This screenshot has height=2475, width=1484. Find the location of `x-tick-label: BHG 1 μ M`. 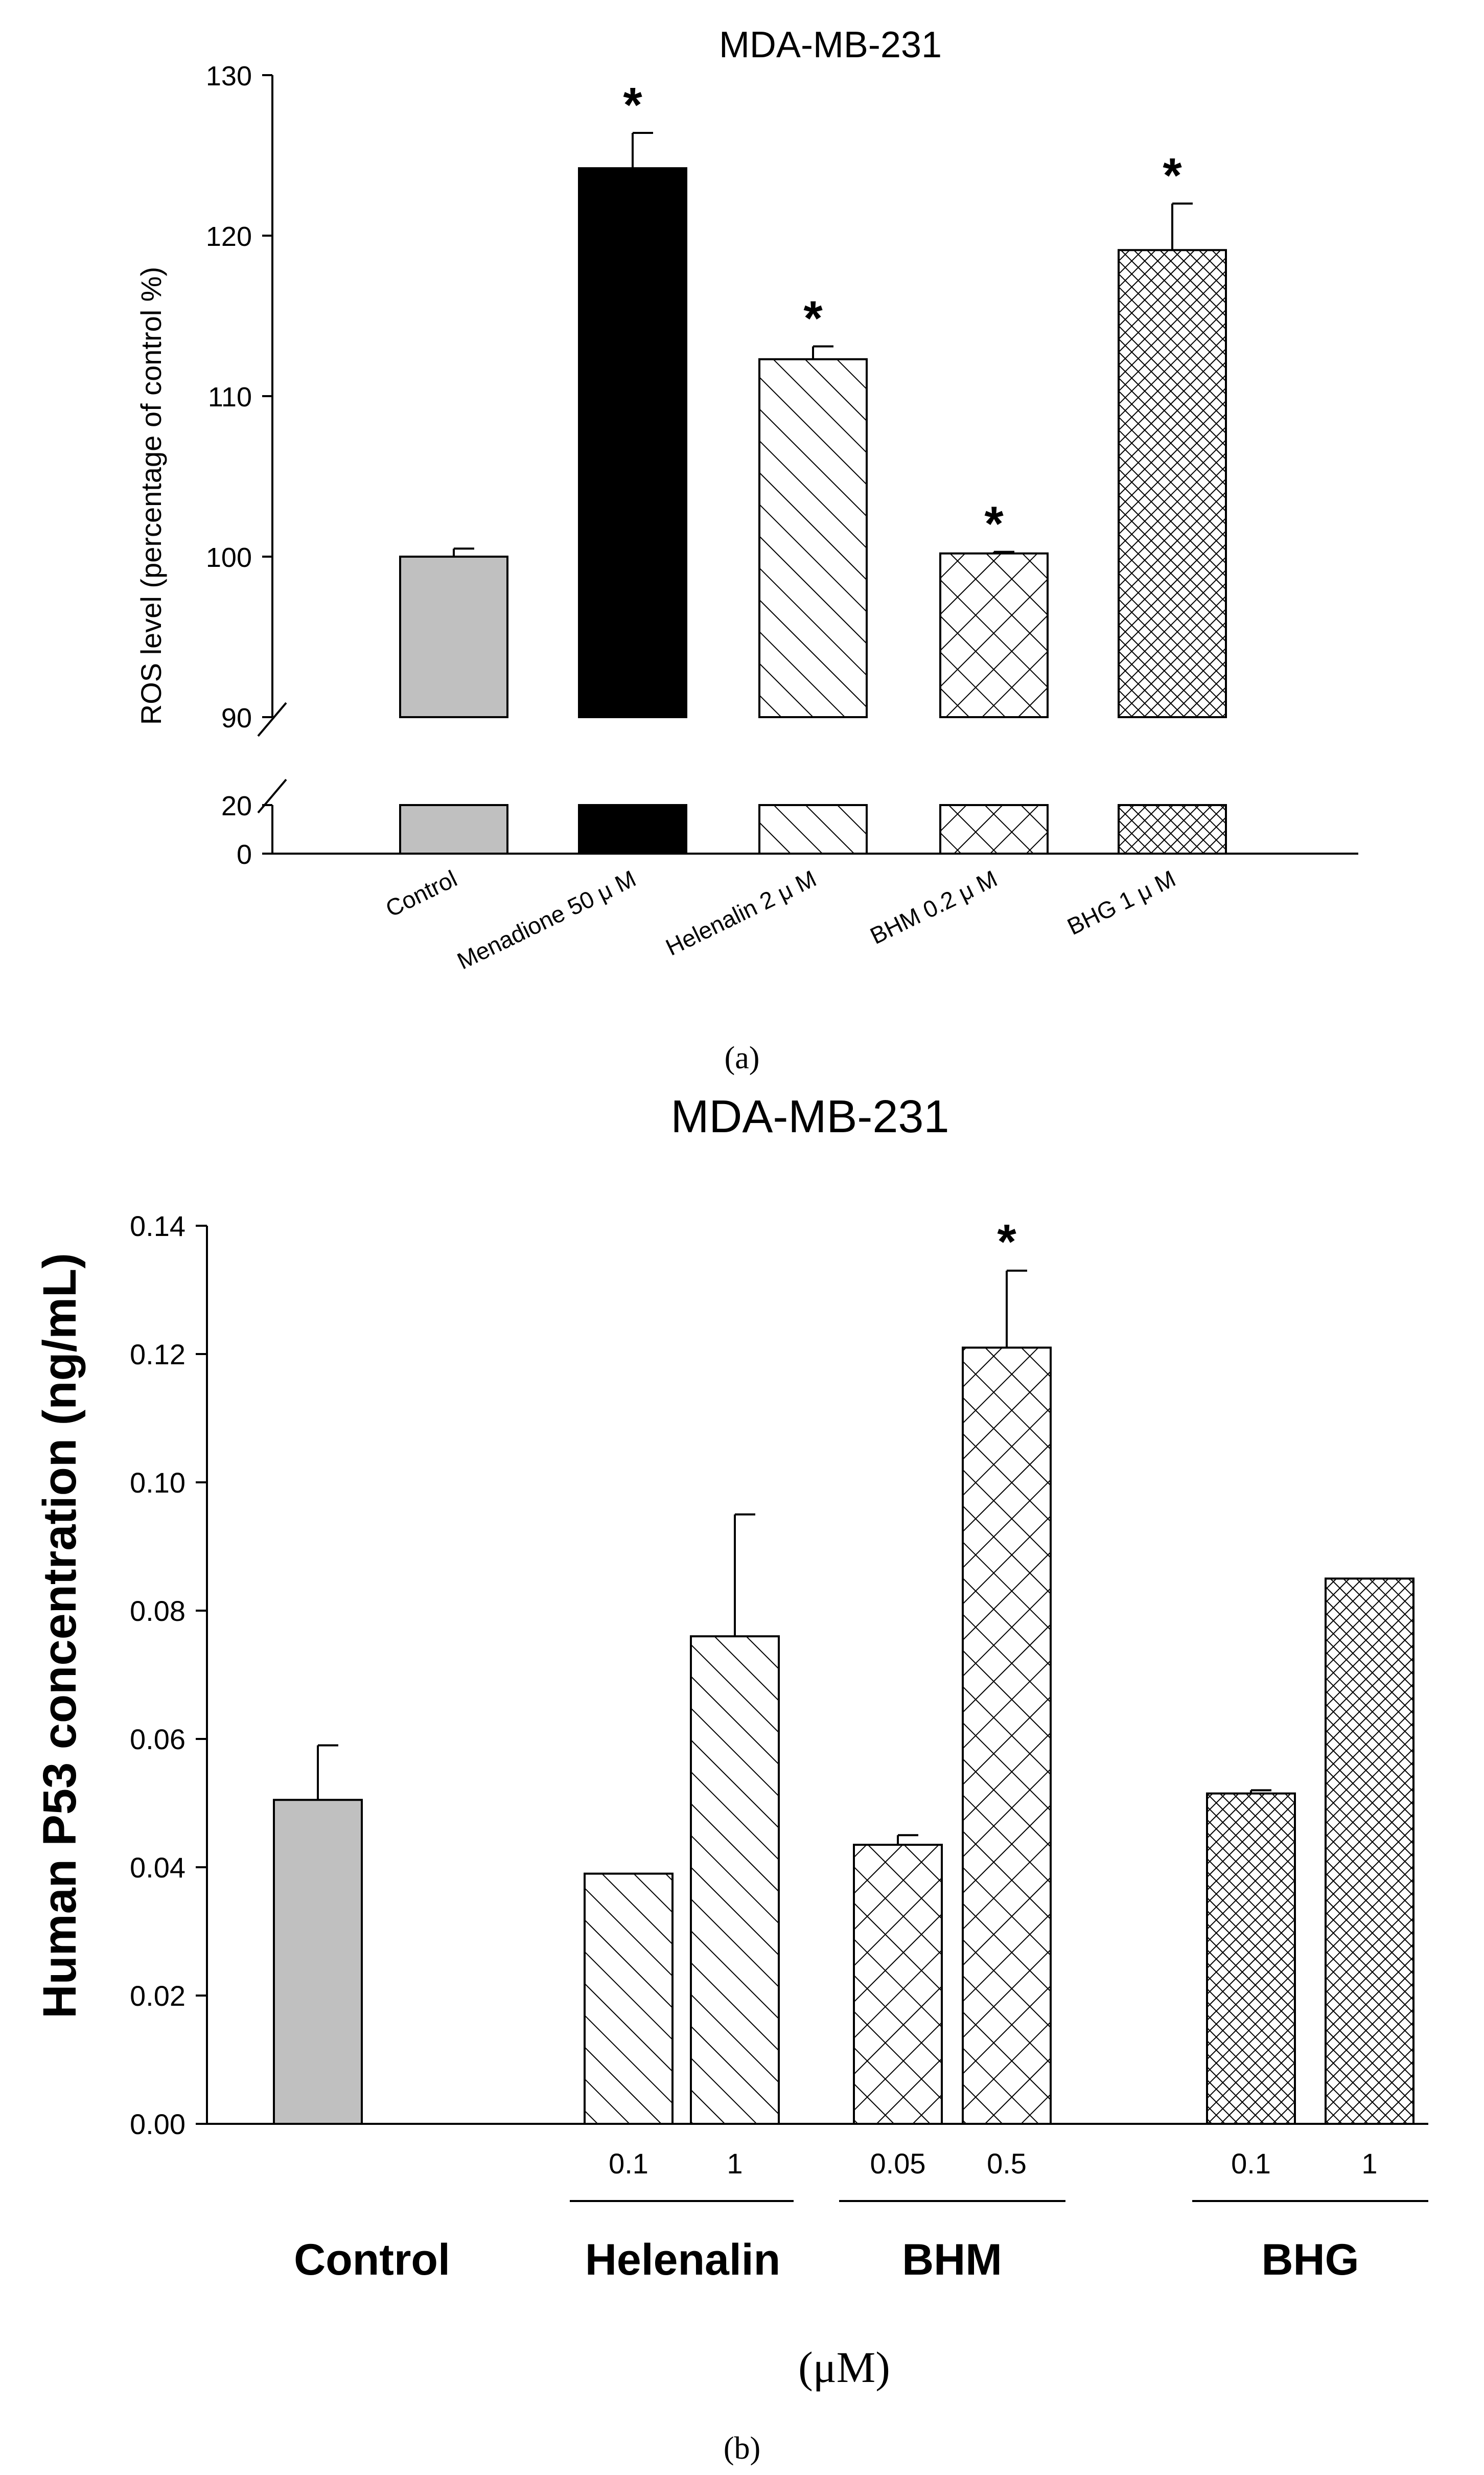

x-tick-label: BHG 1 μ M is located at coordinates (1121, 902).